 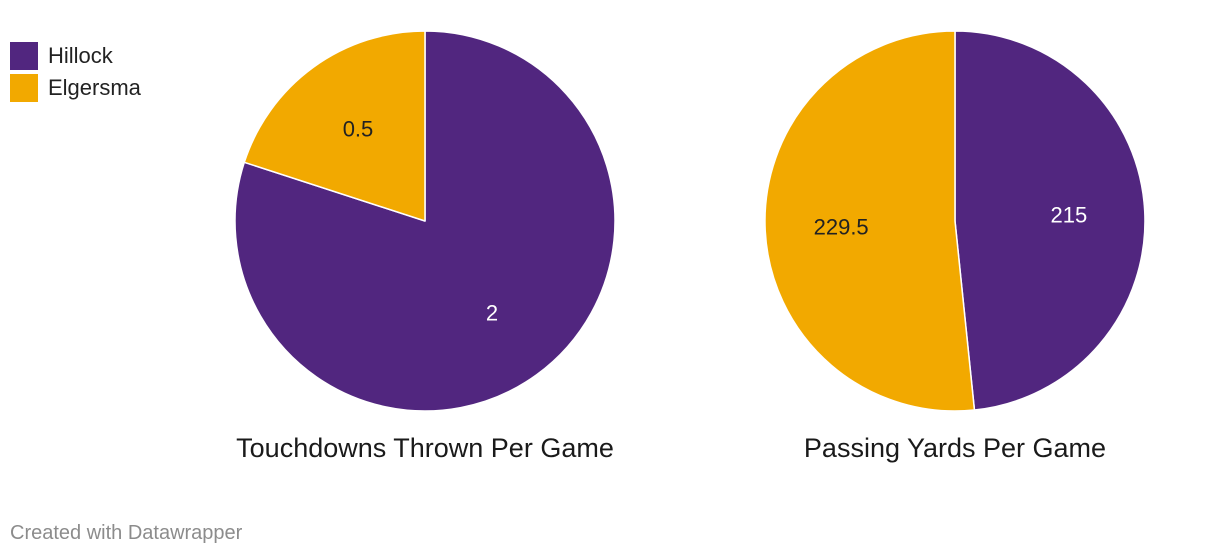 I want to click on slice-label-elgersma: 0.5, so click(x=358, y=128).